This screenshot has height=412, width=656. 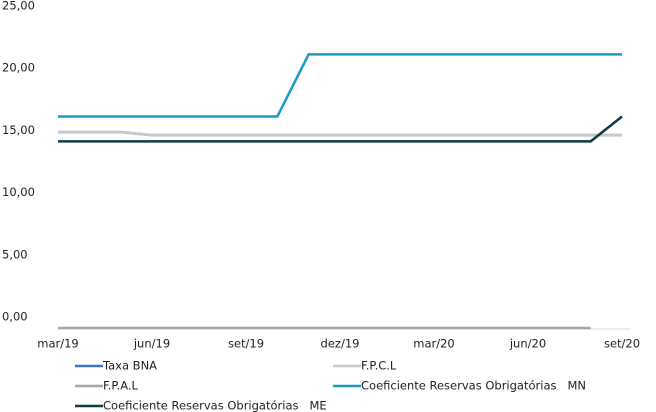 I want to click on y-tick-label: 5,00, so click(x=15, y=254).